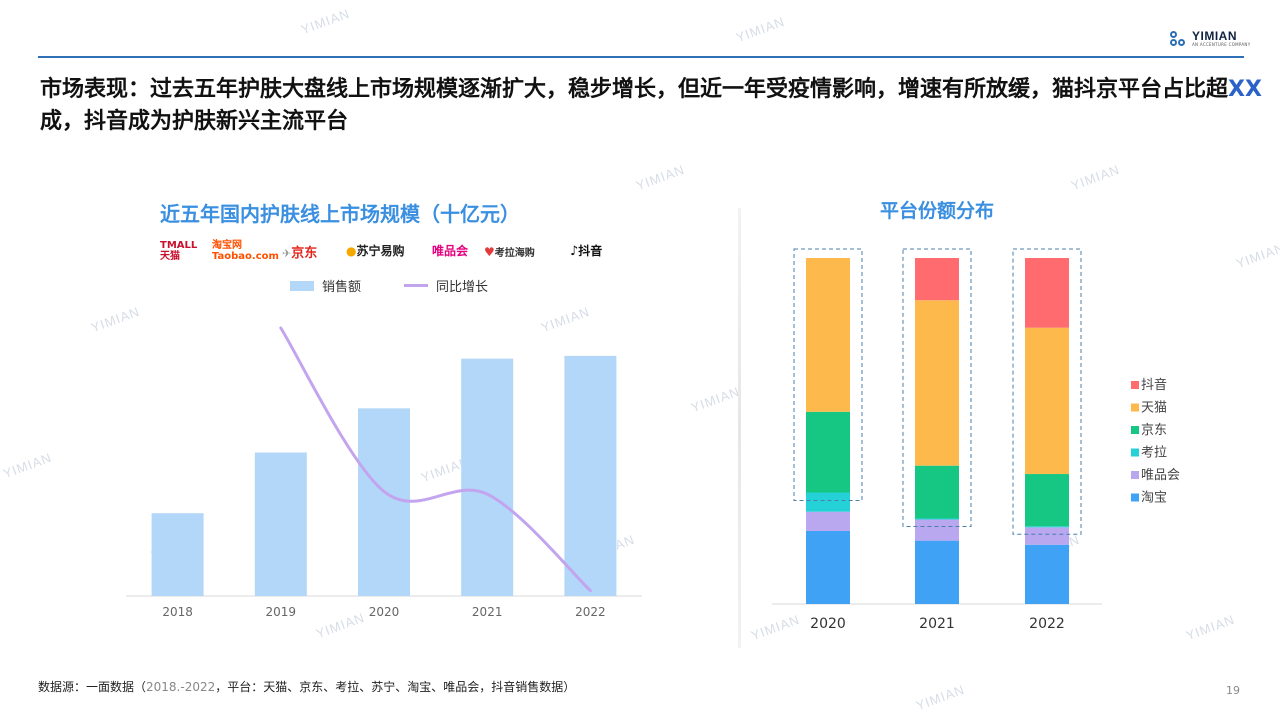  Describe the element at coordinates (1160, 475) in the screenshot. I see `legend-label: 唯品会` at that location.